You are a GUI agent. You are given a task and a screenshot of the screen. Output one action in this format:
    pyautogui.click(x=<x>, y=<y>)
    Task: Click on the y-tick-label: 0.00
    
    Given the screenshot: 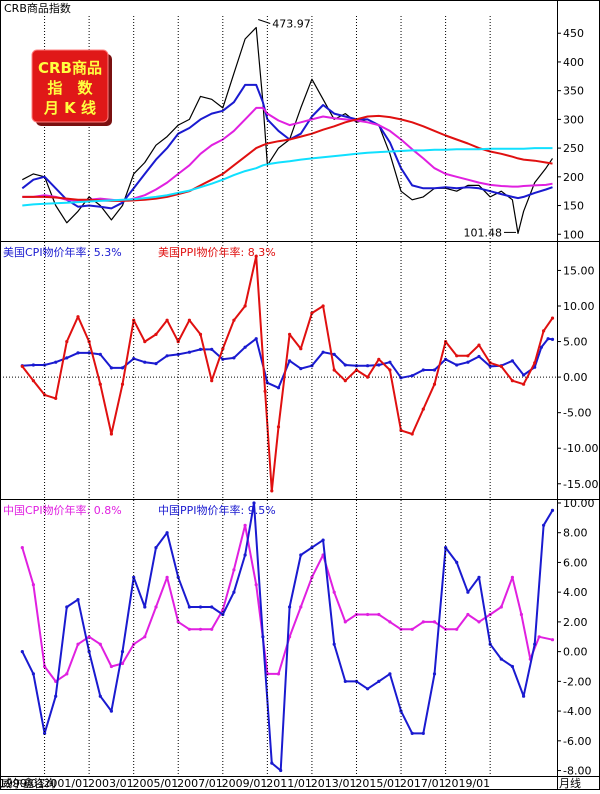 What is the action you would take?
    pyautogui.click(x=575, y=377)
    